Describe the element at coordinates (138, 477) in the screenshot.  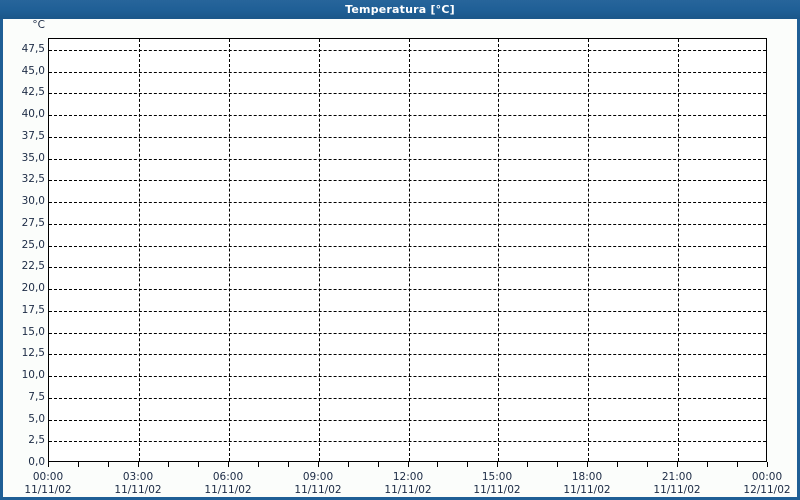
I see `x-axis-tick-time: 03:00` at that location.